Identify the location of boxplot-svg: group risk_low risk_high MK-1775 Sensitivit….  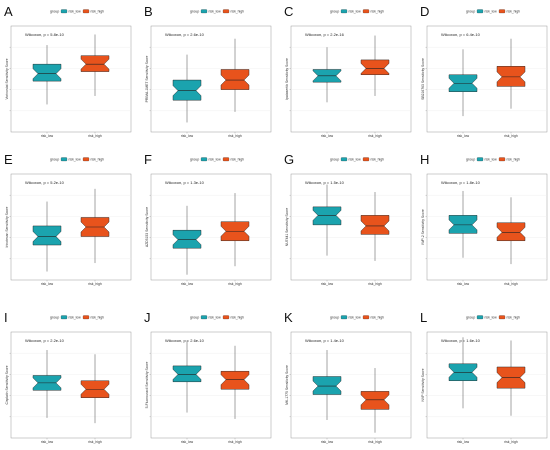
(348, 379).